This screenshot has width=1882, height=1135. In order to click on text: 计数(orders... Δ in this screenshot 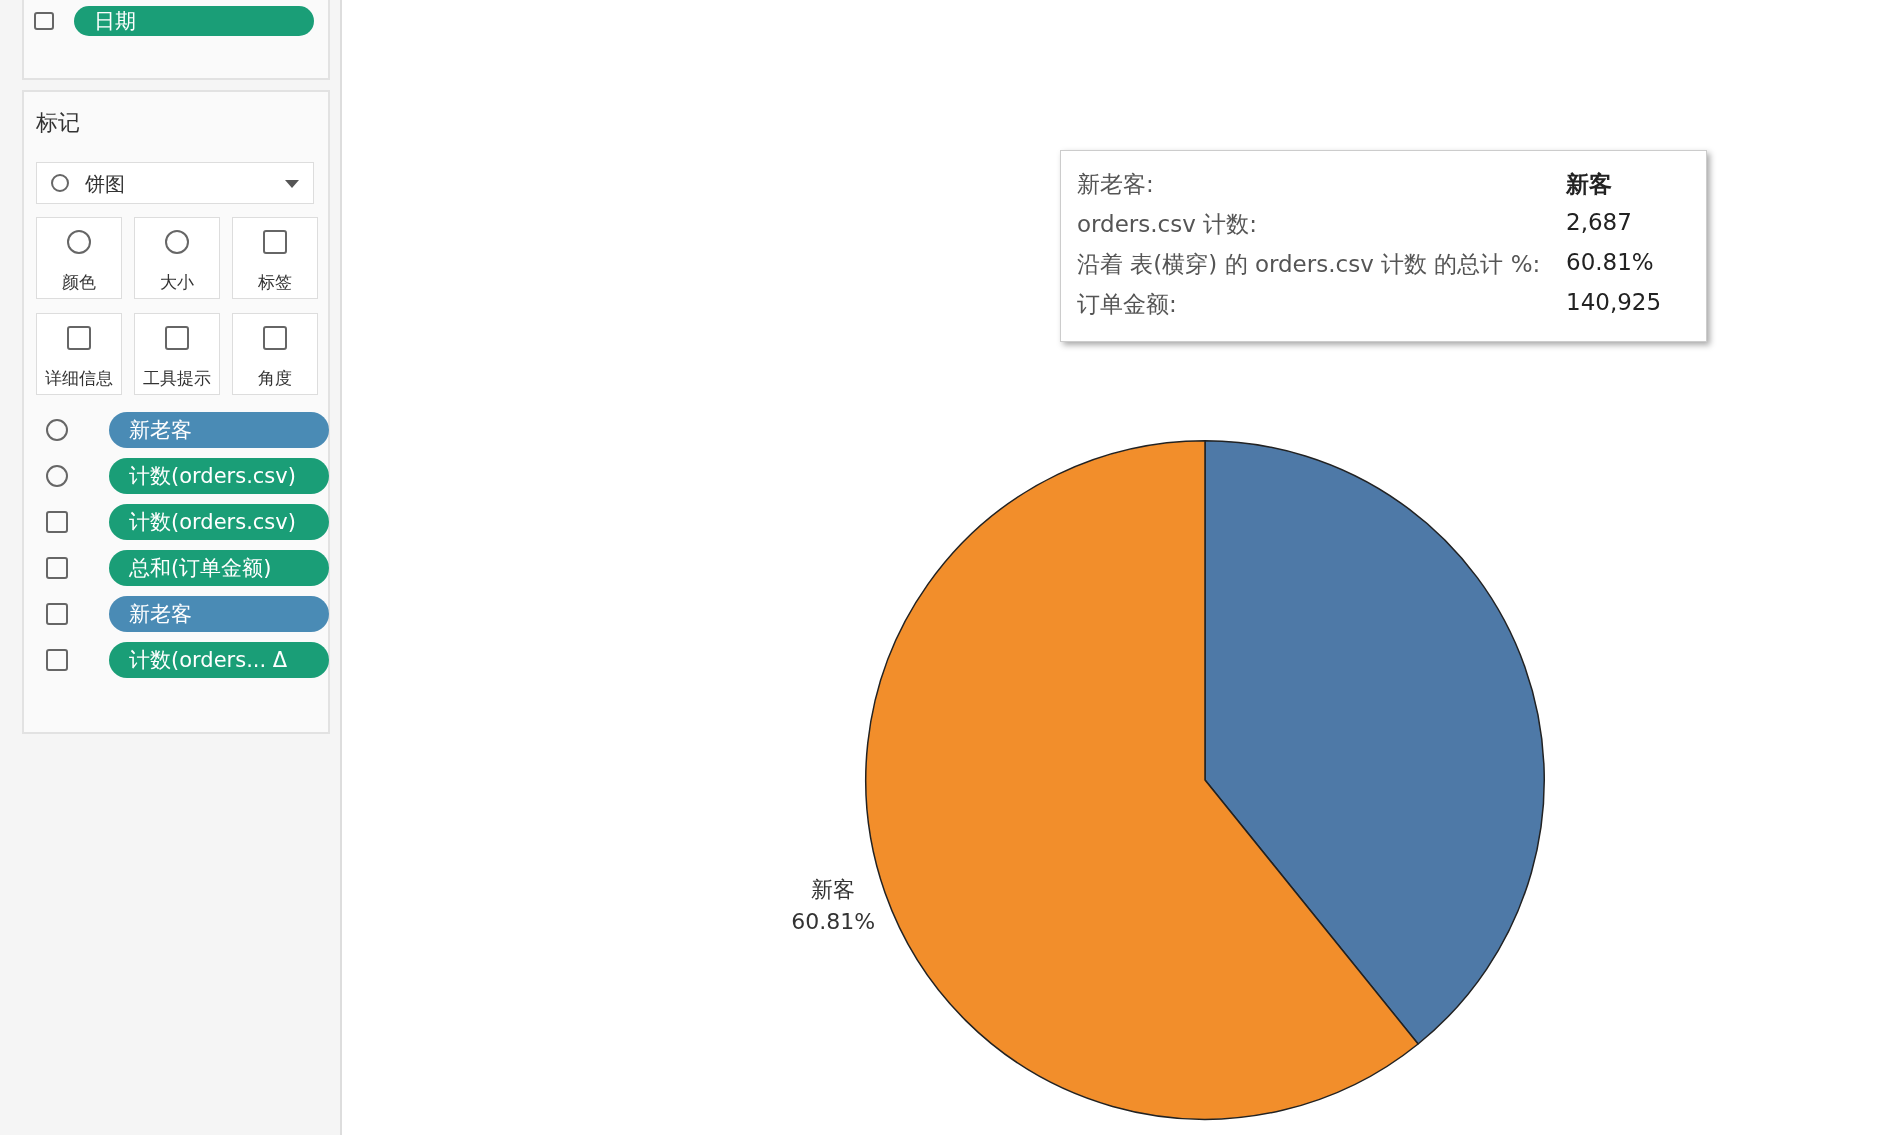, I will do `click(219, 660)`.